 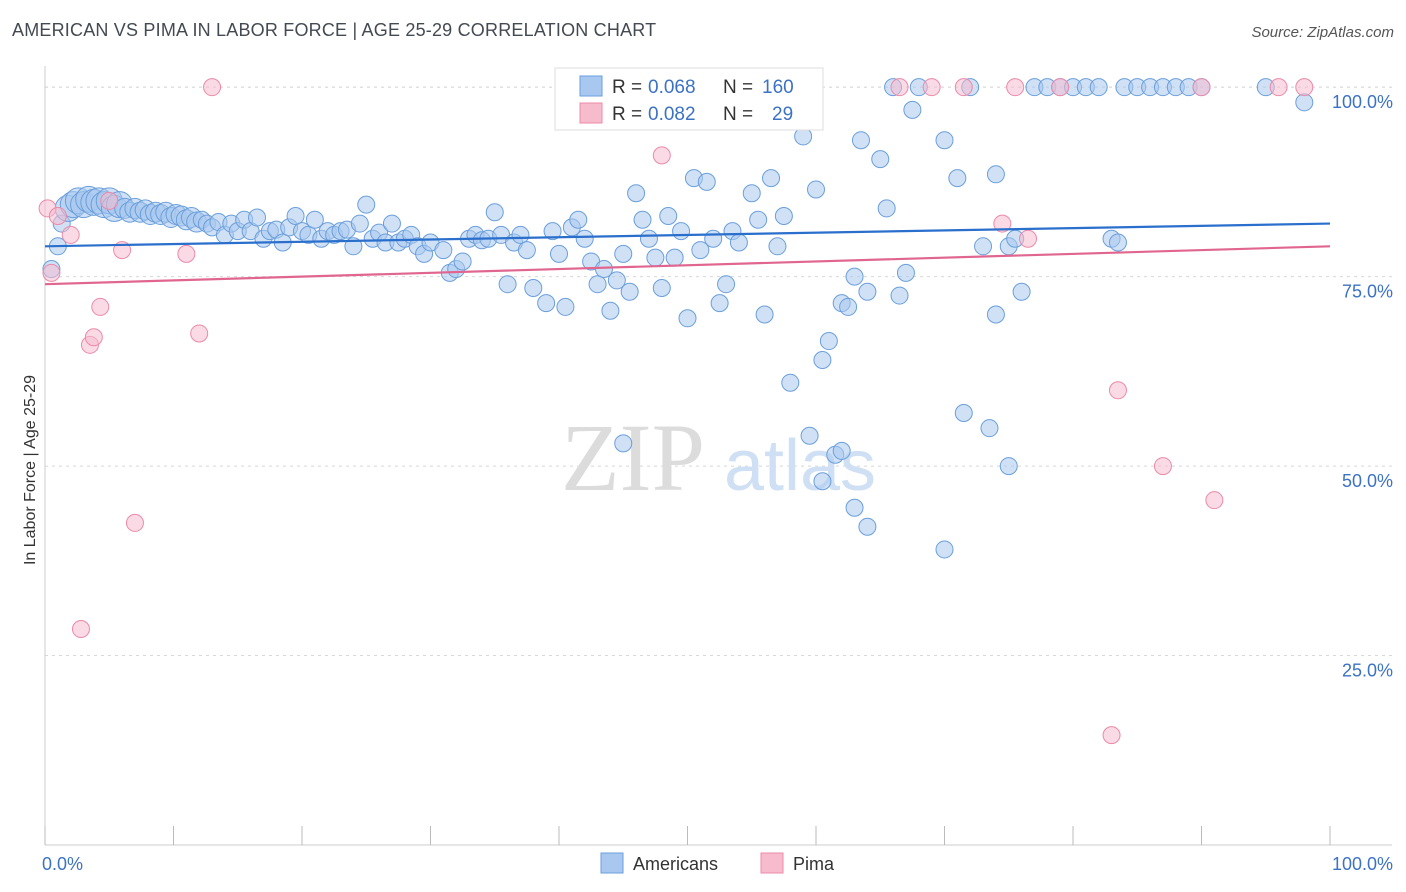 What do you see at coordinates (633, 457) in the screenshot?
I see `watermark-zip: ZIP` at bounding box center [633, 457].